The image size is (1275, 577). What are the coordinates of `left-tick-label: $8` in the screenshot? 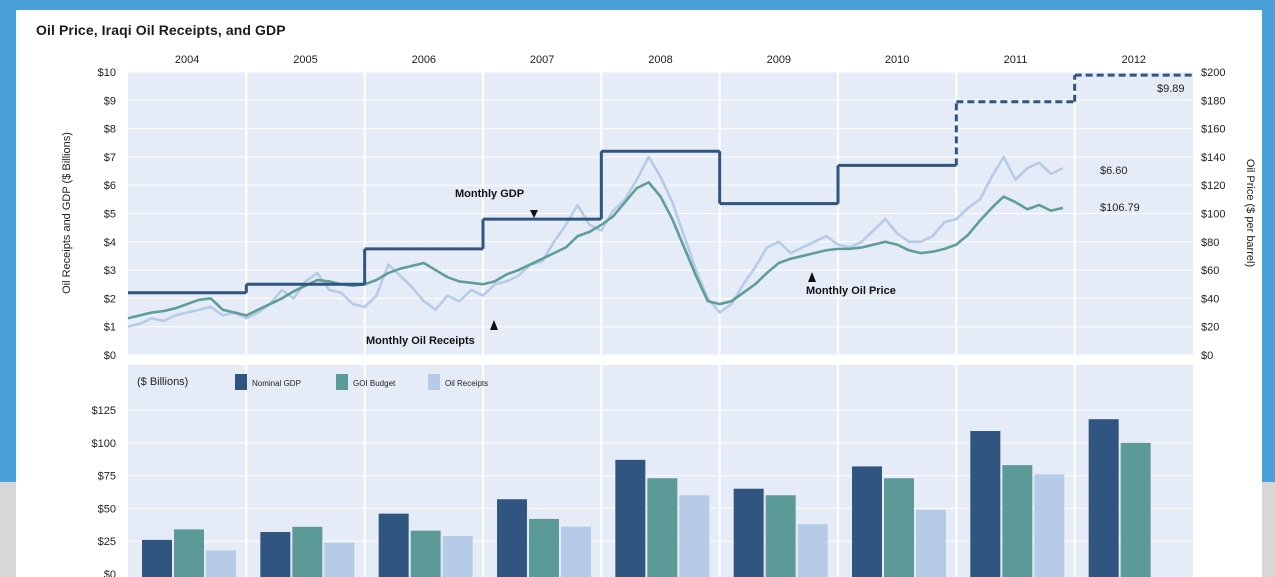 It's located at (110, 130).